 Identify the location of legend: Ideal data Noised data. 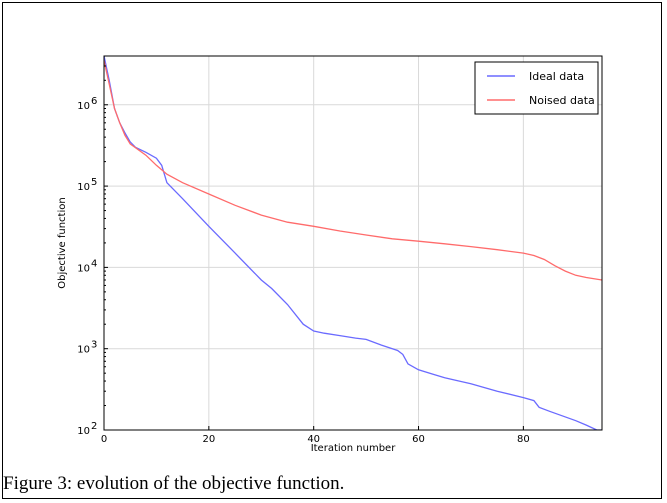
(536, 88).